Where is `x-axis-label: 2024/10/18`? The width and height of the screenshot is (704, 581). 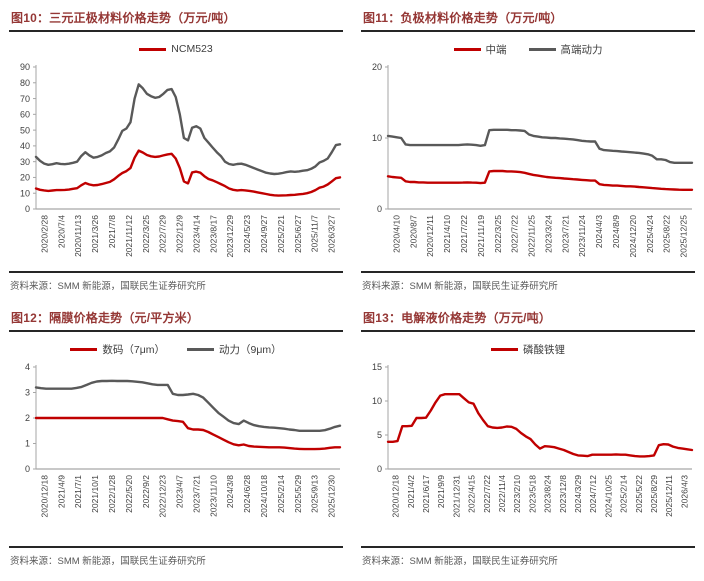
x-axis-label: 2024/10/18 is located at coordinates (264, 496).